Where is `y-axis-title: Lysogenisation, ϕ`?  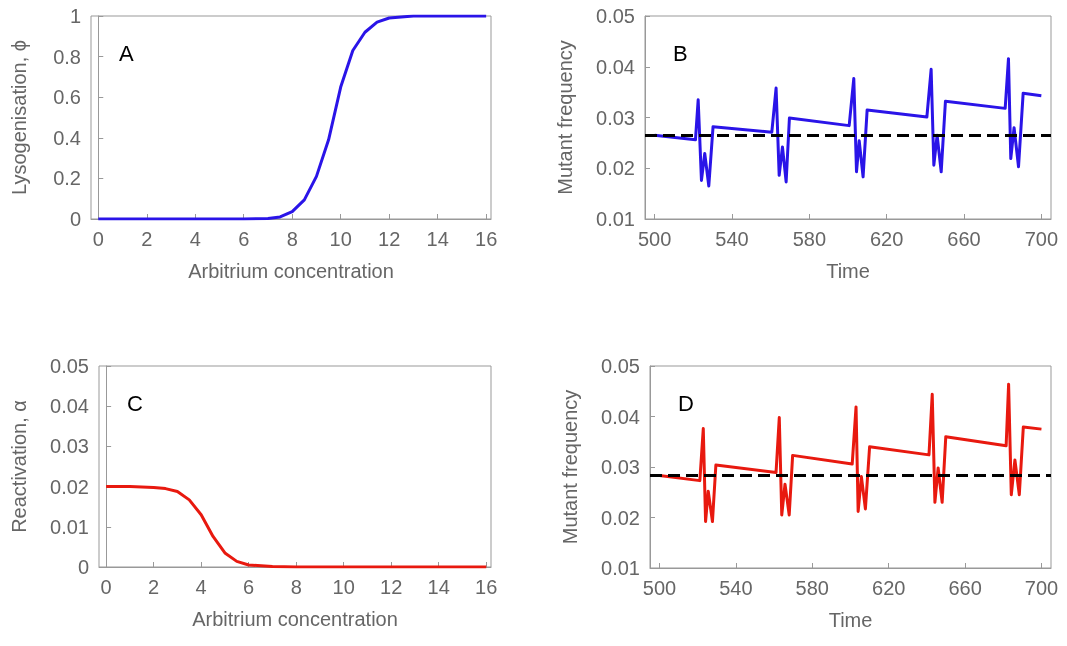
y-axis-title: Lysogenisation, ϕ is located at coordinates (19, 117).